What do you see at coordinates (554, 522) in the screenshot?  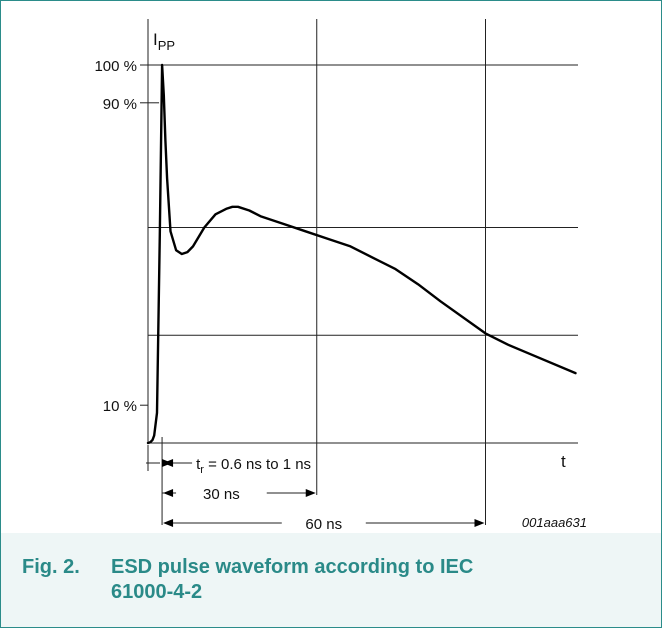 I see `figure-code: 001aaa631` at bounding box center [554, 522].